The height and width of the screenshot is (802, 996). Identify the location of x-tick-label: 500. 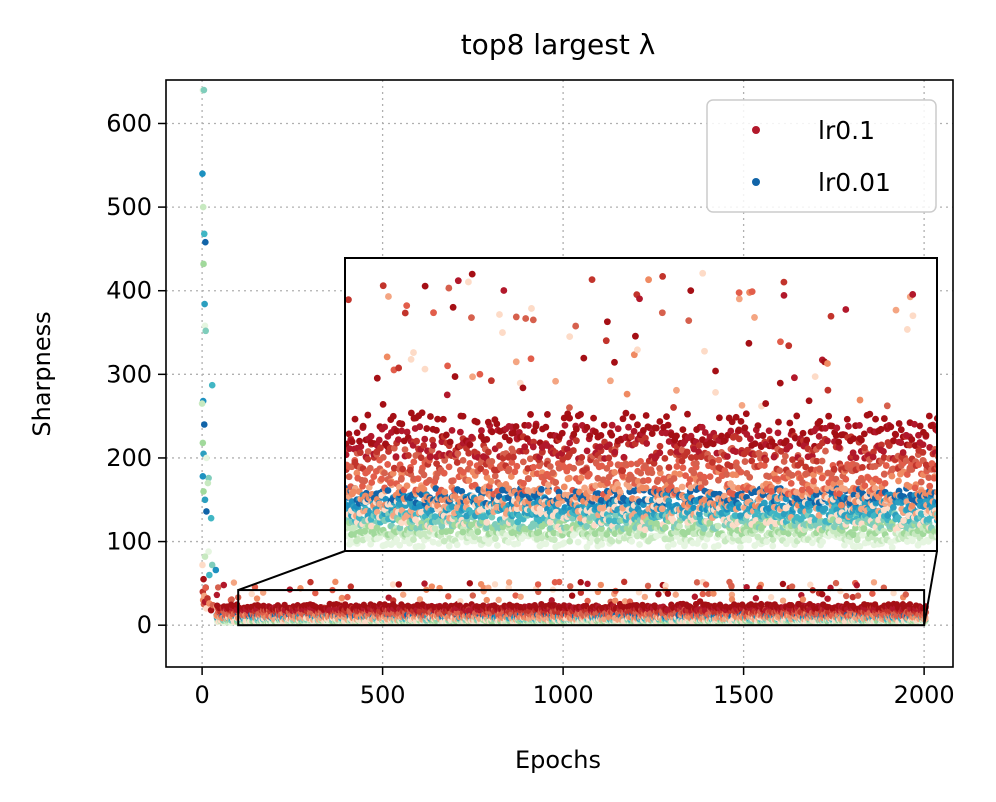
(383, 695).